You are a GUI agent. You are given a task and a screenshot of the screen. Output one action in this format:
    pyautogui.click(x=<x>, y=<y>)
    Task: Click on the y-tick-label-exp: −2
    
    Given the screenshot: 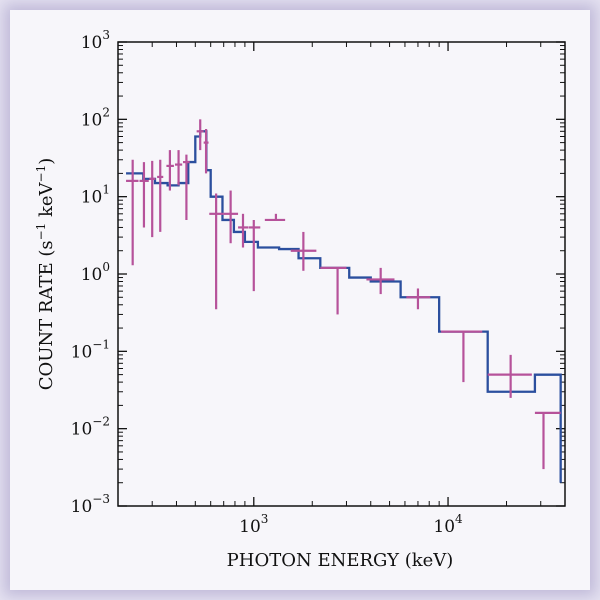 What is the action you would take?
    pyautogui.click(x=101, y=422)
    